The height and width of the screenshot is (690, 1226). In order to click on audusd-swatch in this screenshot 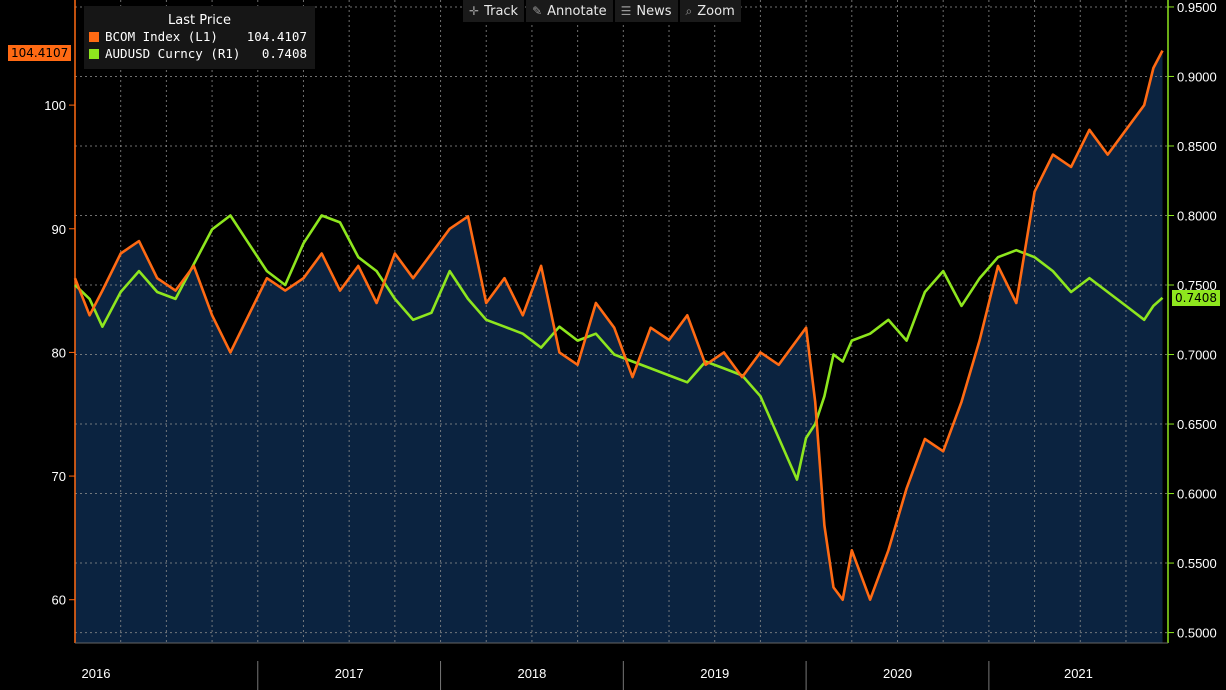, I will do `click(94, 53)`.